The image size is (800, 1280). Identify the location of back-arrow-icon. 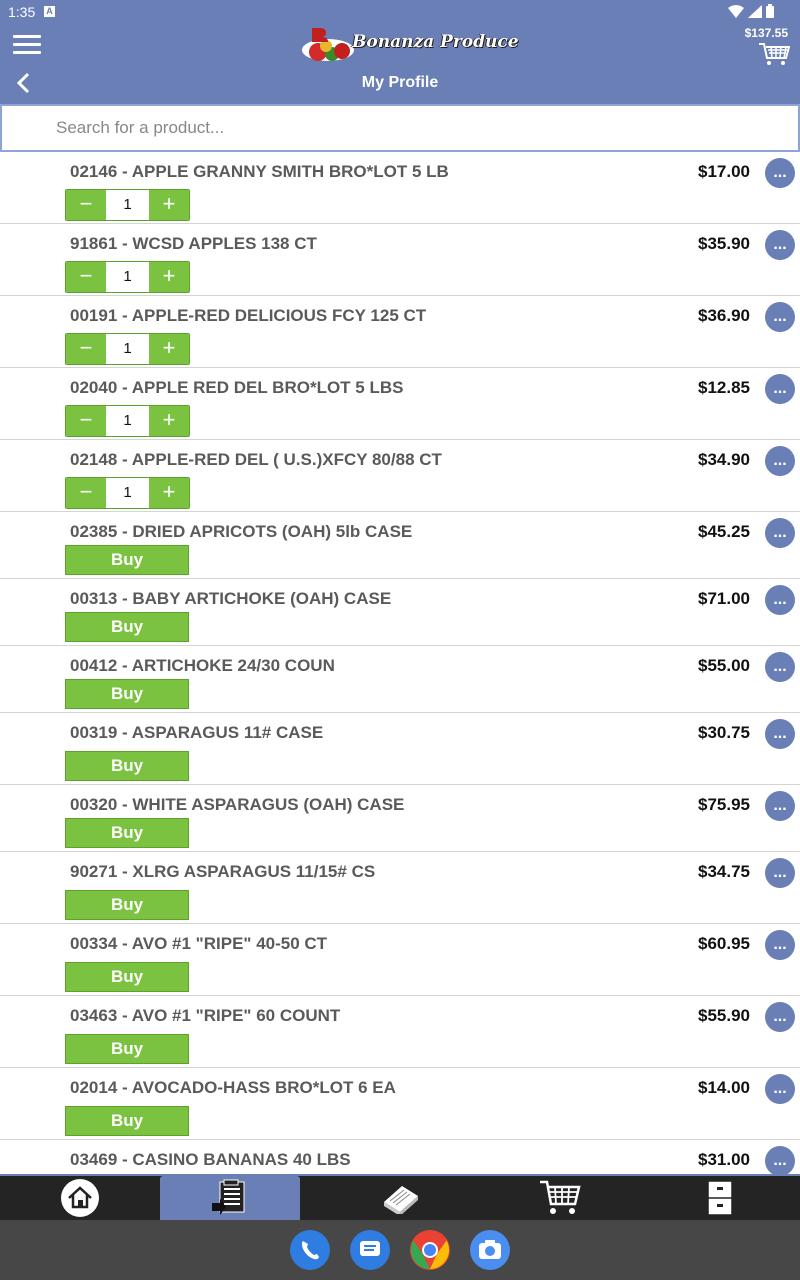
(24, 83).